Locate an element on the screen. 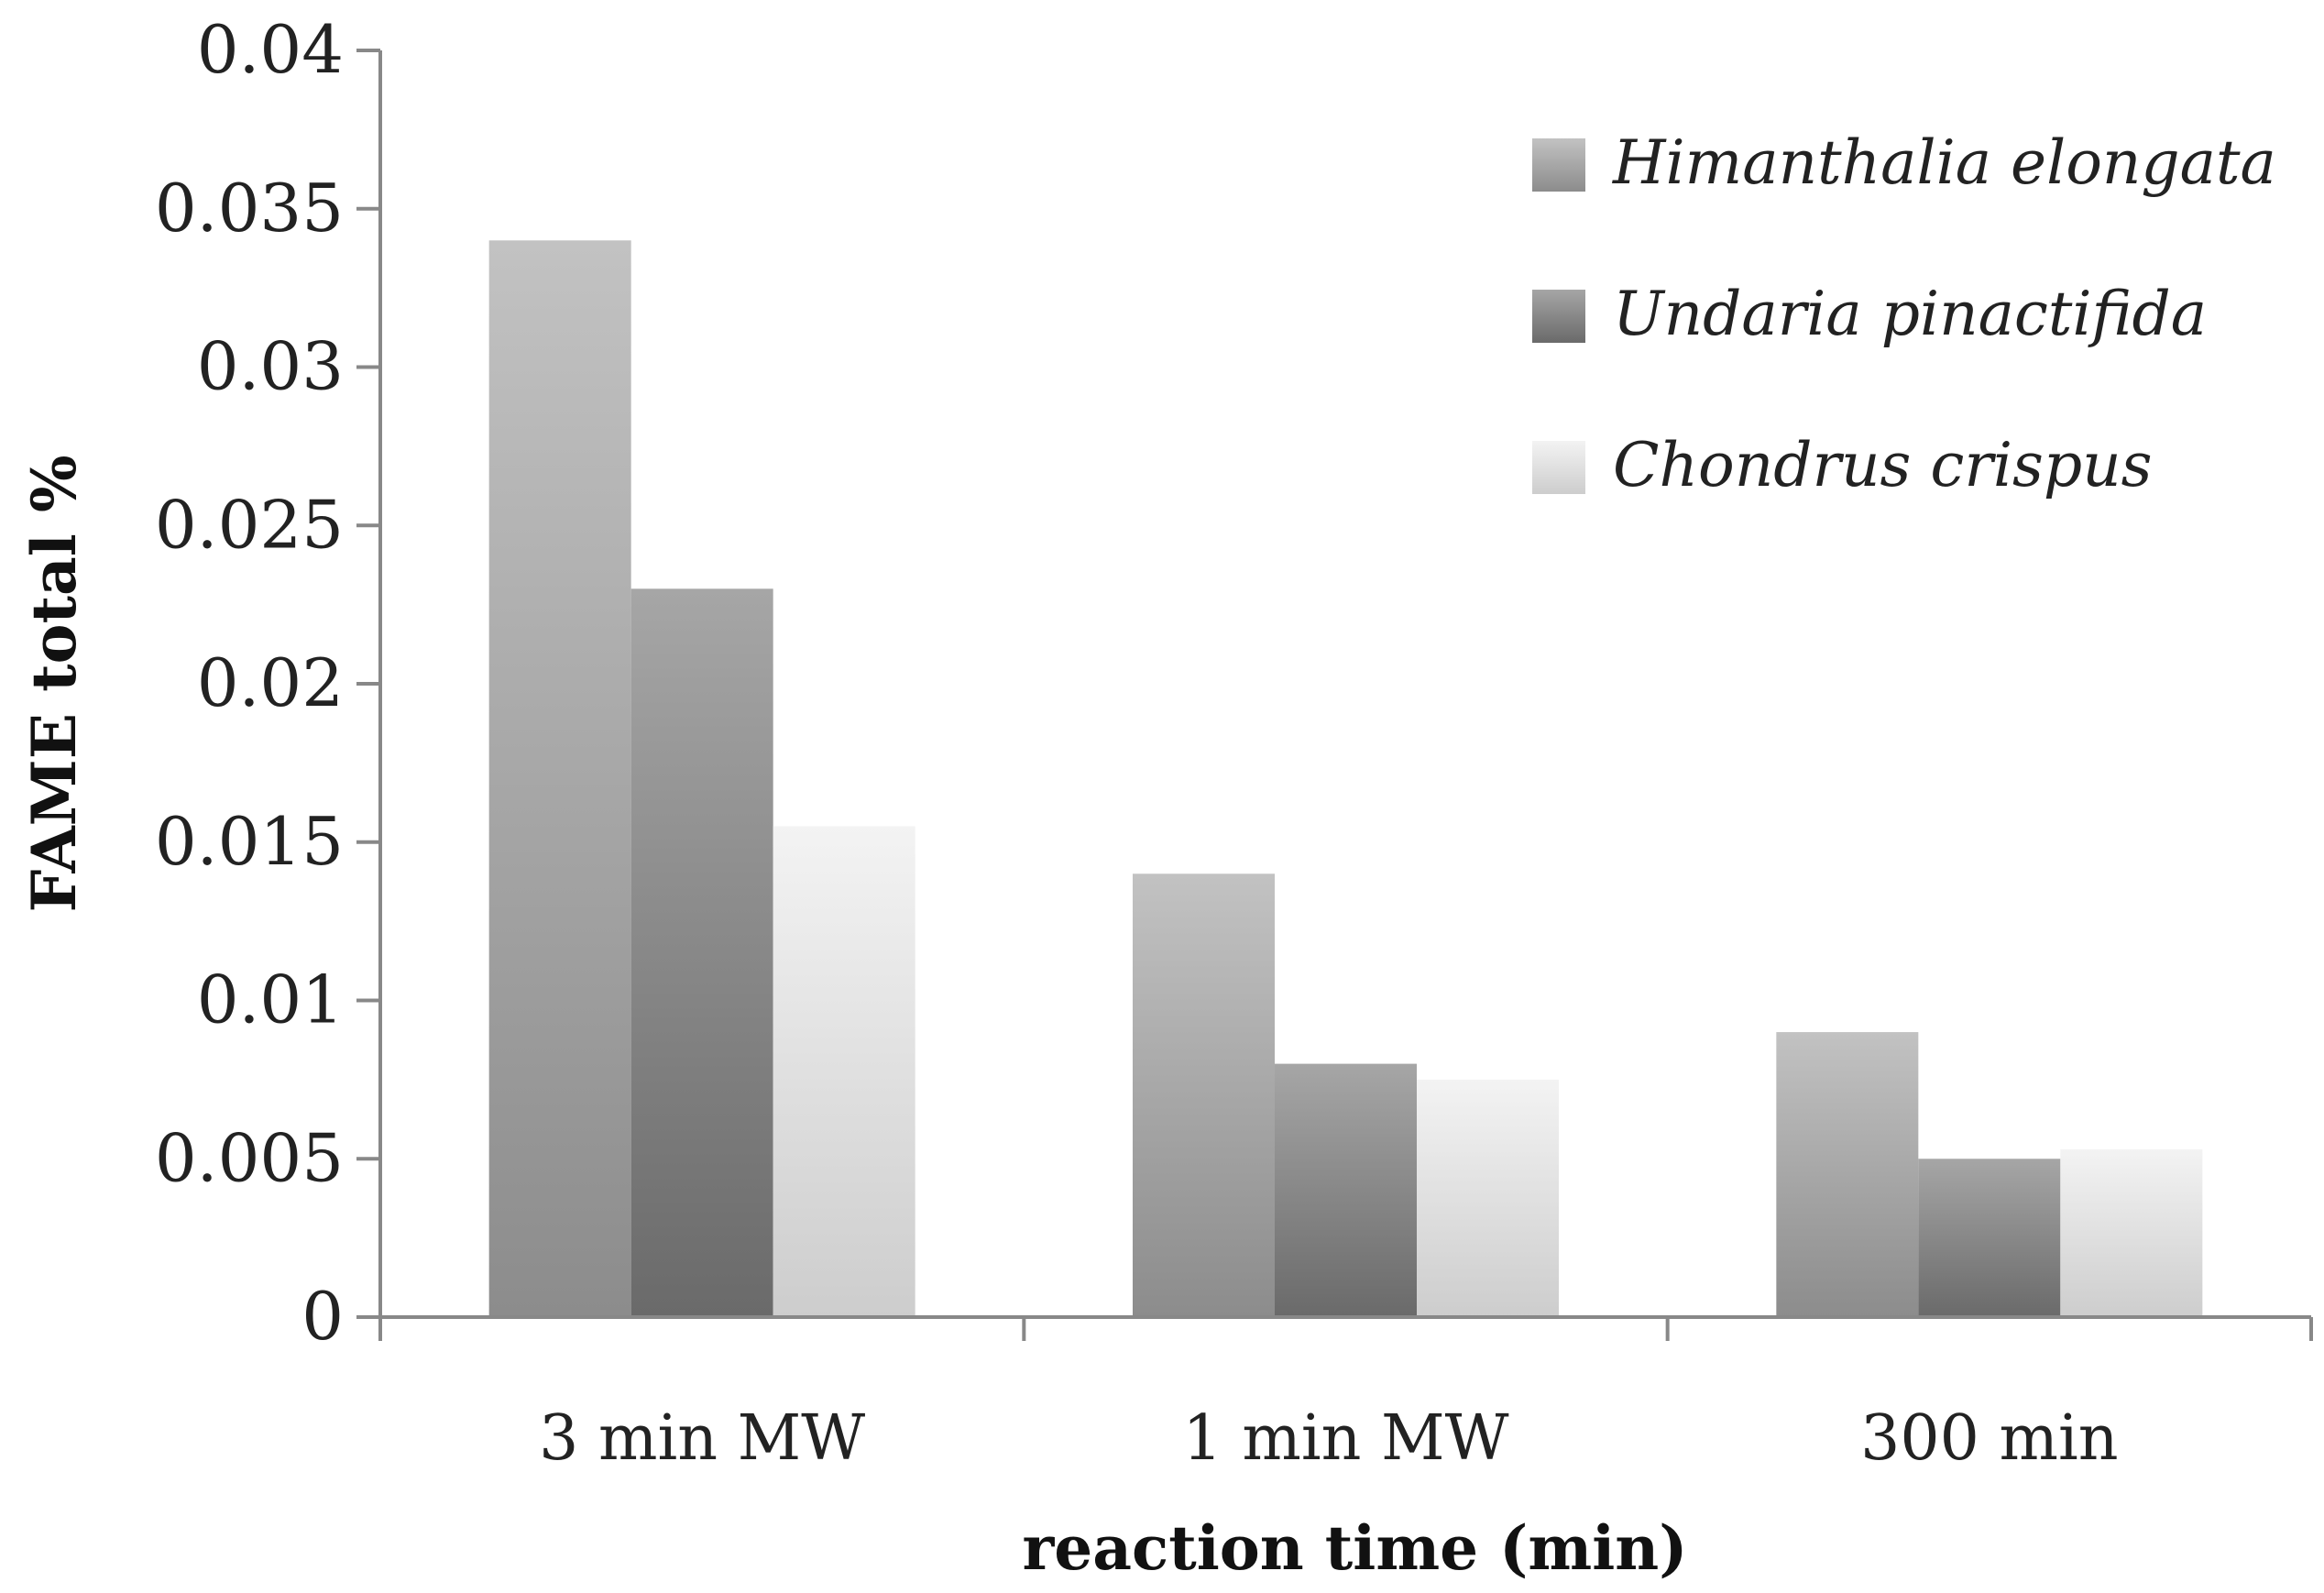 Image resolution: width=2324 pixels, height=1593 pixels. x-axis-title: reaction time (min) is located at coordinates (1355, 1548).